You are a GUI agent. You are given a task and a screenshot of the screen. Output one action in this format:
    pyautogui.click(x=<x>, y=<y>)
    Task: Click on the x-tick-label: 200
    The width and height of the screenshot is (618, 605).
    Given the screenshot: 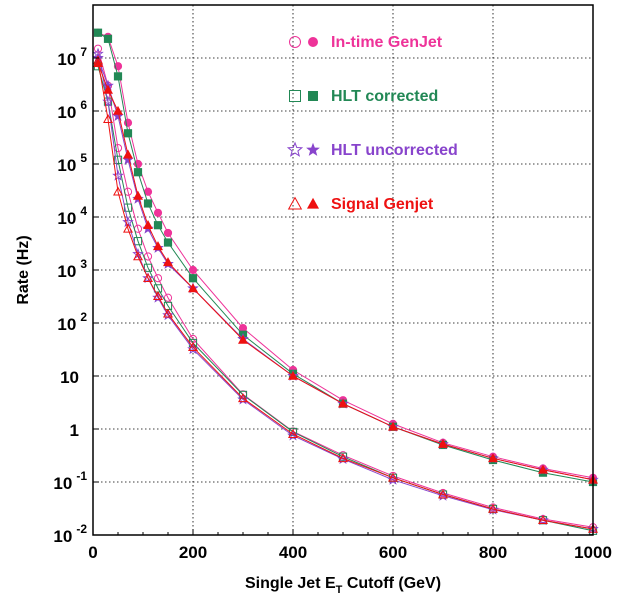 What is the action you would take?
    pyautogui.click(x=193, y=552)
    